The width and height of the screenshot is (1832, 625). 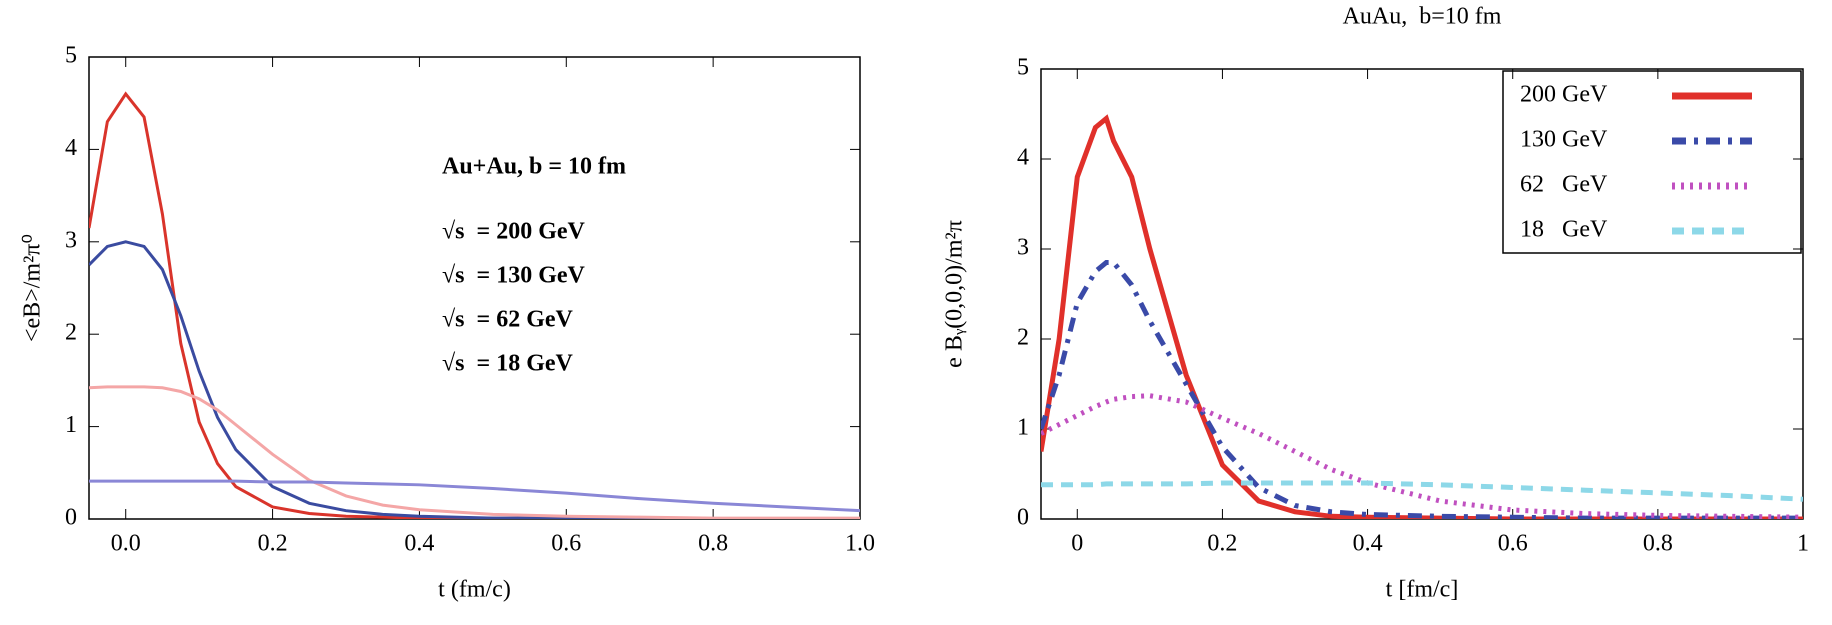 What do you see at coordinates (1803, 544) in the screenshot?
I see `x-tick-label: 1` at bounding box center [1803, 544].